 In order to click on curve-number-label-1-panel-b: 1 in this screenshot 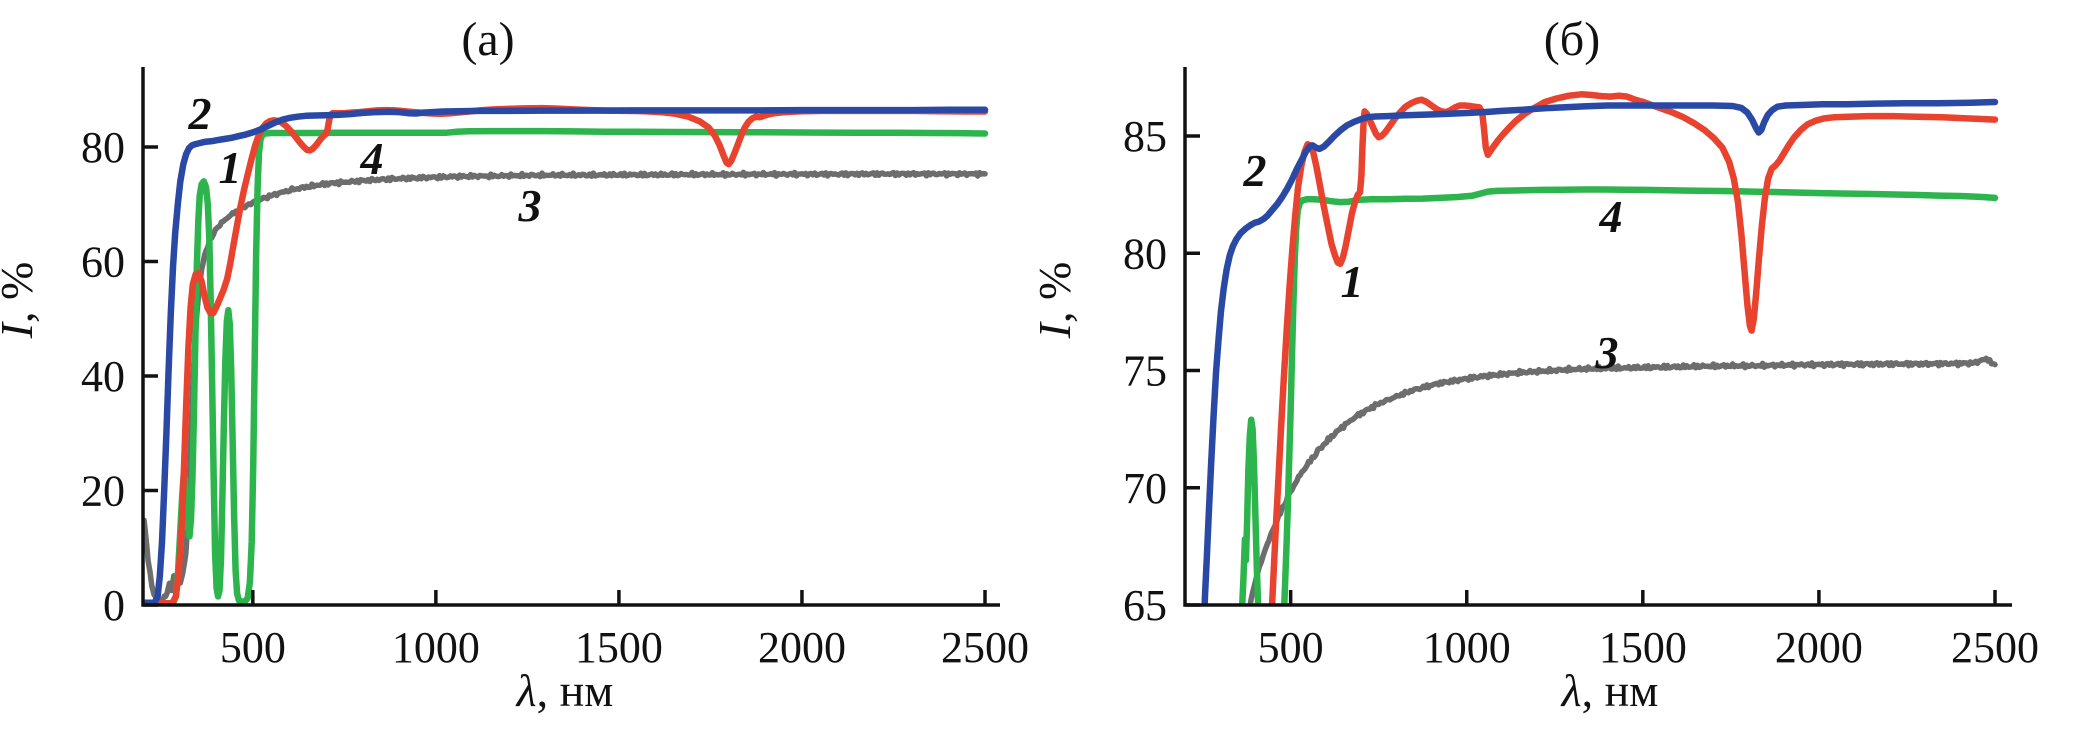, I will do `click(1352, 281)`.